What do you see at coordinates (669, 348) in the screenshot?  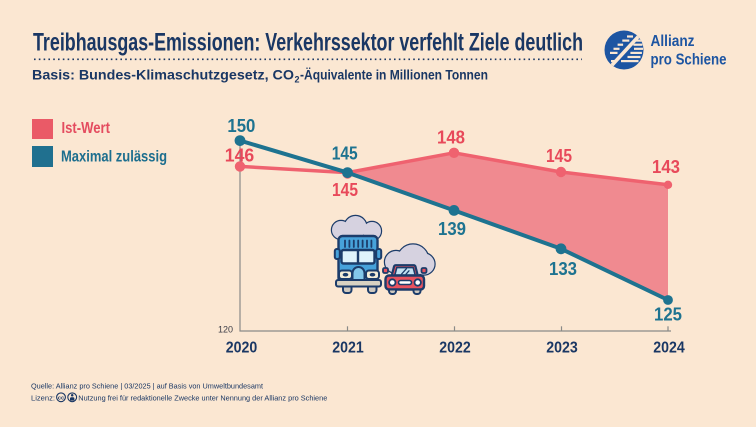 I see `svg-text: 2024` at bounding box center [669, 348].